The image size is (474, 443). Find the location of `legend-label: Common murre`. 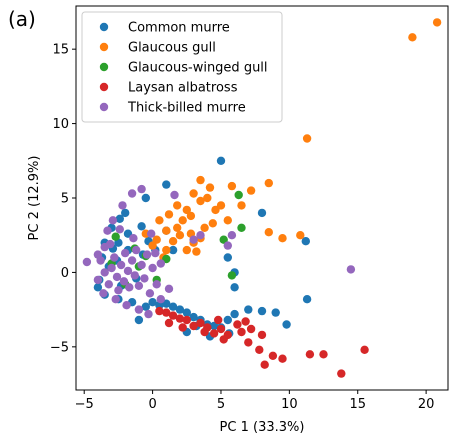

legend-label: Common murre is located at coordinates (179, 28).